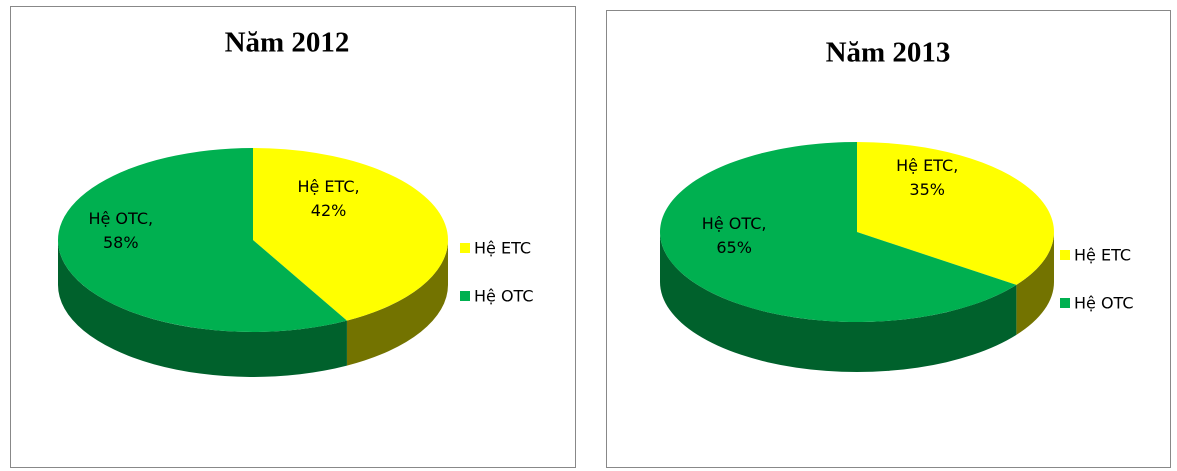 The height and width of the screenshot is (471, 1177). I want to click on data-label: Hệ ETC, 35%, so click(927, 178).